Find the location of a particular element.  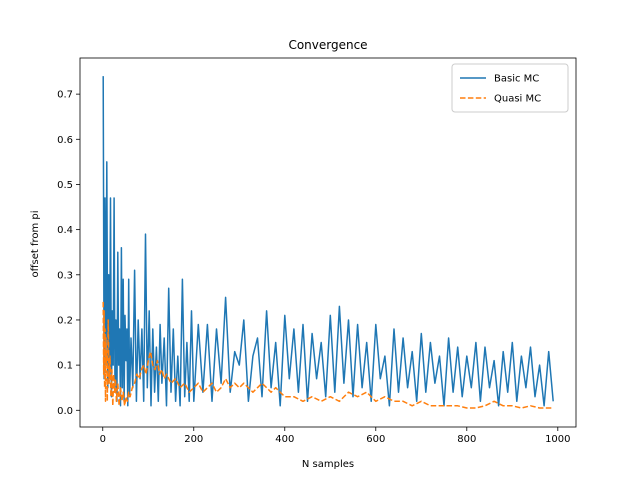

legend-label: Quasi MC is located at coordinates (517, 99).